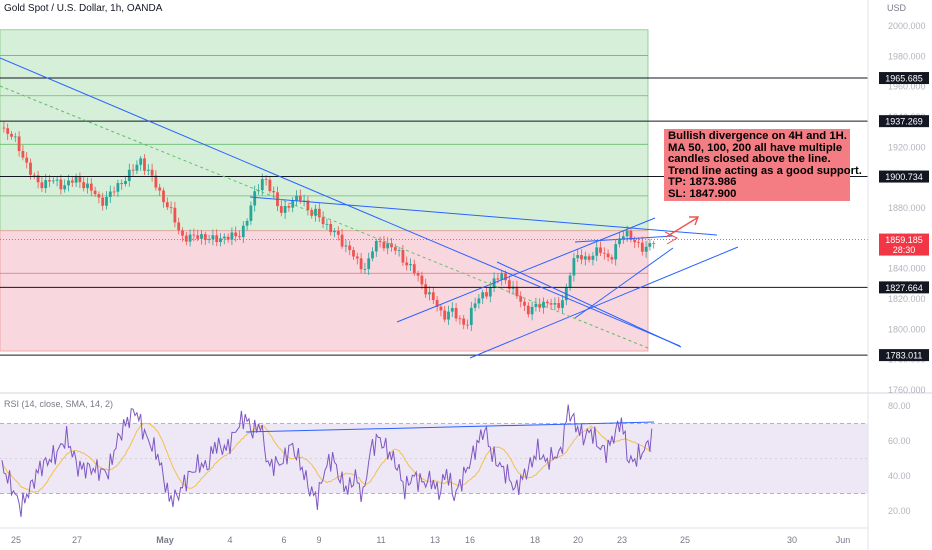  Describe the element at coordinates (907, 208) in the screenshot. I see `y-tick-label: 1880.000` at that location.